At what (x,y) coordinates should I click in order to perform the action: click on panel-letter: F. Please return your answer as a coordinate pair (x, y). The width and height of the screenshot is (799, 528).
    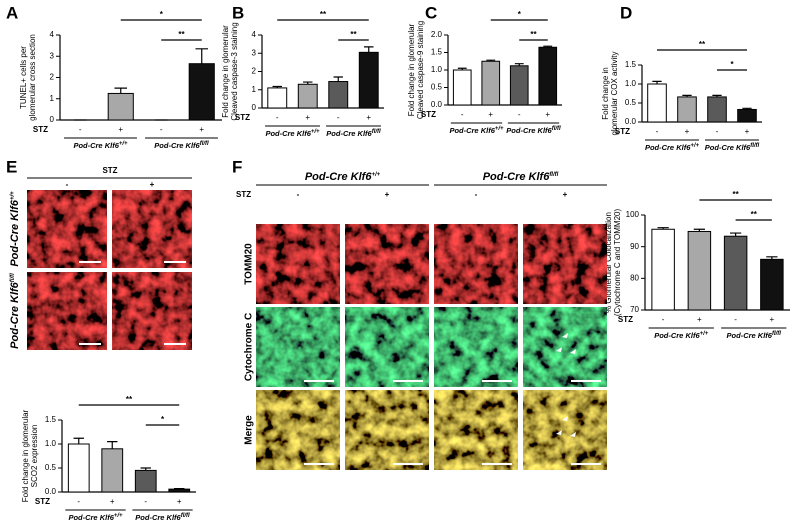
    Looking at the image, I should click on (237, 166).